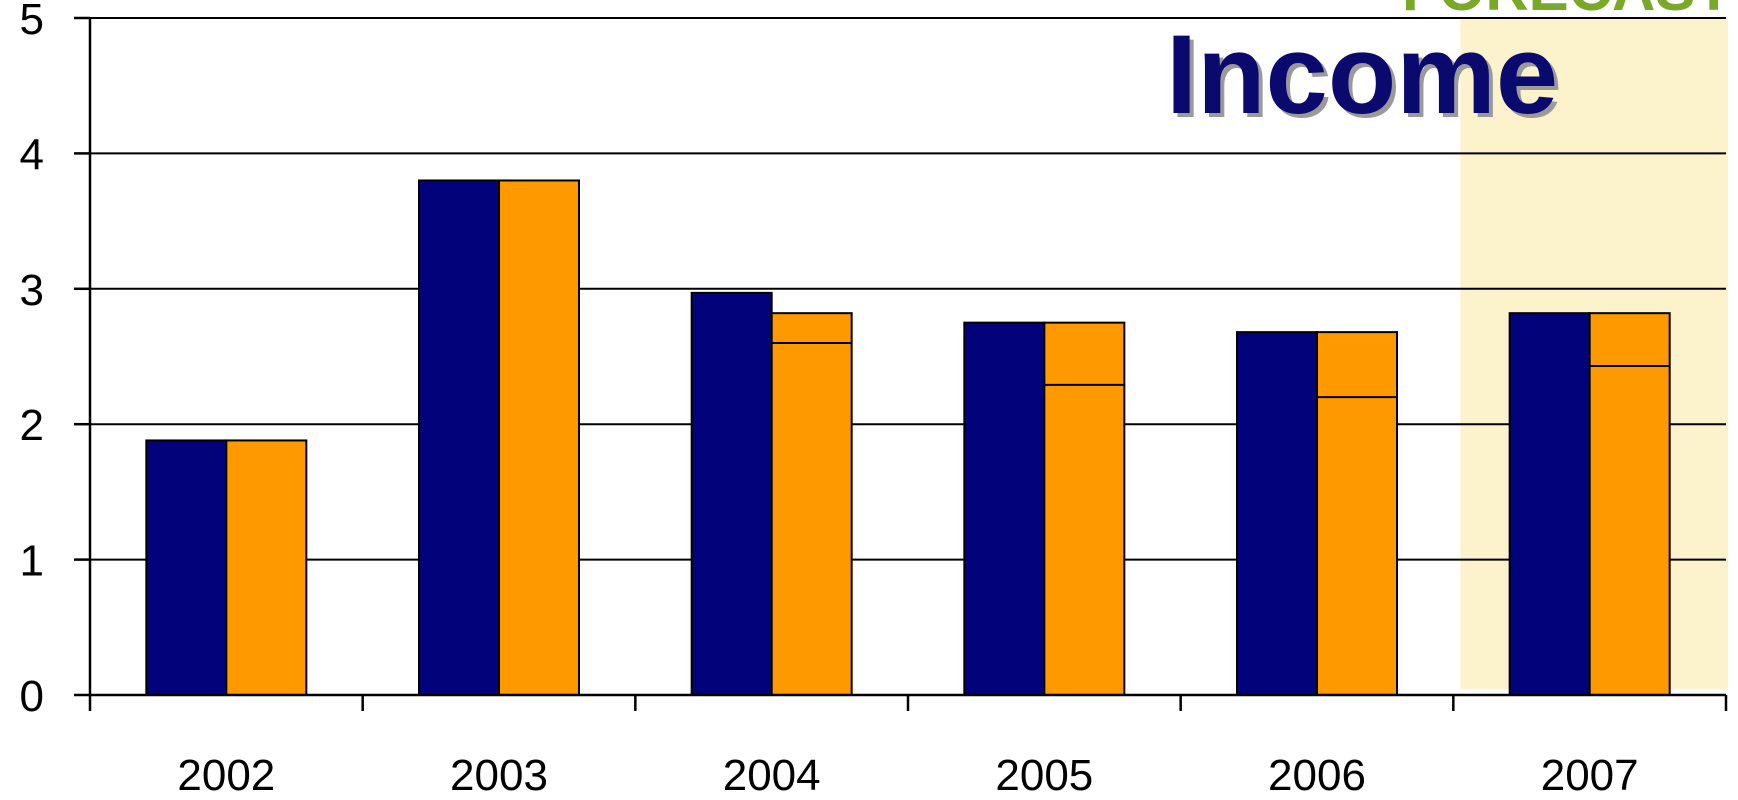  What do you see at coordinates (1567, 11) in the screenshot?
I see `forecast-label: FORECAST` at bounding box center [1567, 11].